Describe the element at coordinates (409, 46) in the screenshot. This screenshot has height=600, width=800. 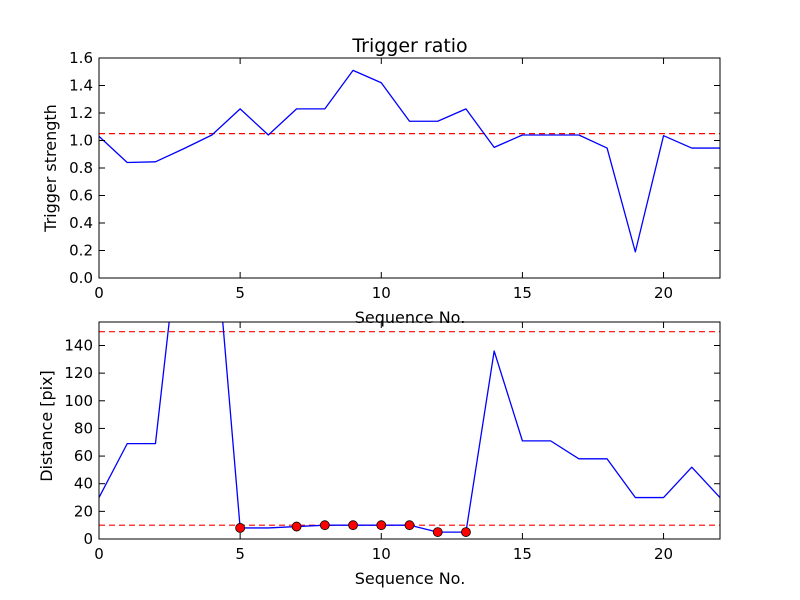
I see `chart-title: Trigger ratio` at that location.